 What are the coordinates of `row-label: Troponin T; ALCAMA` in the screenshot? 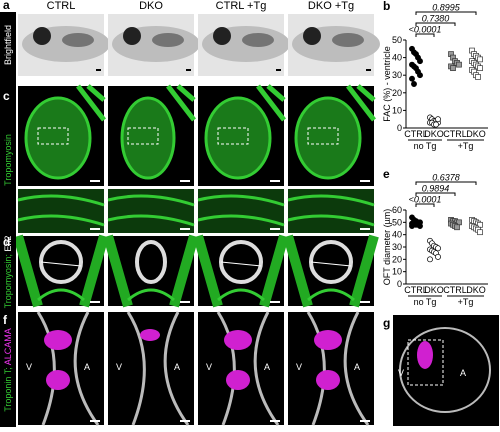 It's located at (8, 370).